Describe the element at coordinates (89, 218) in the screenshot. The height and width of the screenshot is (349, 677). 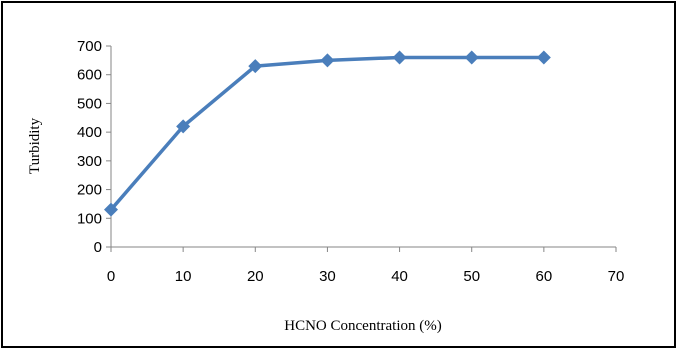
I see `y-tick-label: 100` at that location.